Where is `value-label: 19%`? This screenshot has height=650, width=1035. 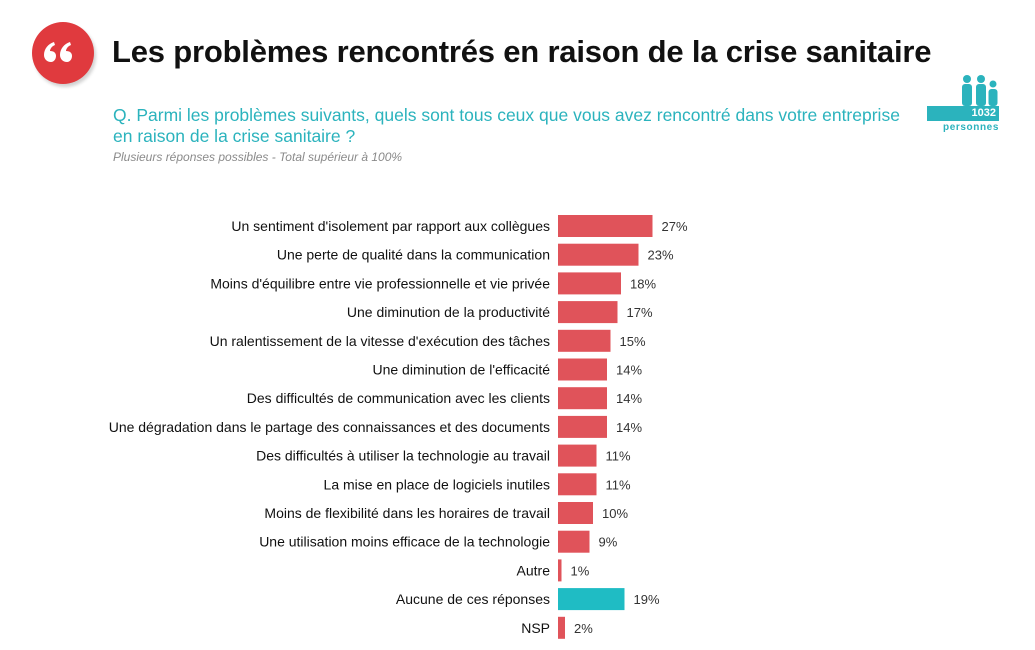
value-label: 19% is located at coordinates (647, 599).